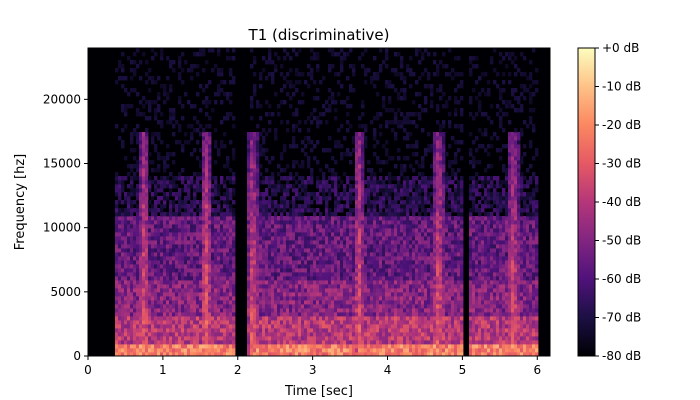 This screenshot has width=700, height=400. I want to click on colorbar-tick-label: -10 dB, so click(621, 87).